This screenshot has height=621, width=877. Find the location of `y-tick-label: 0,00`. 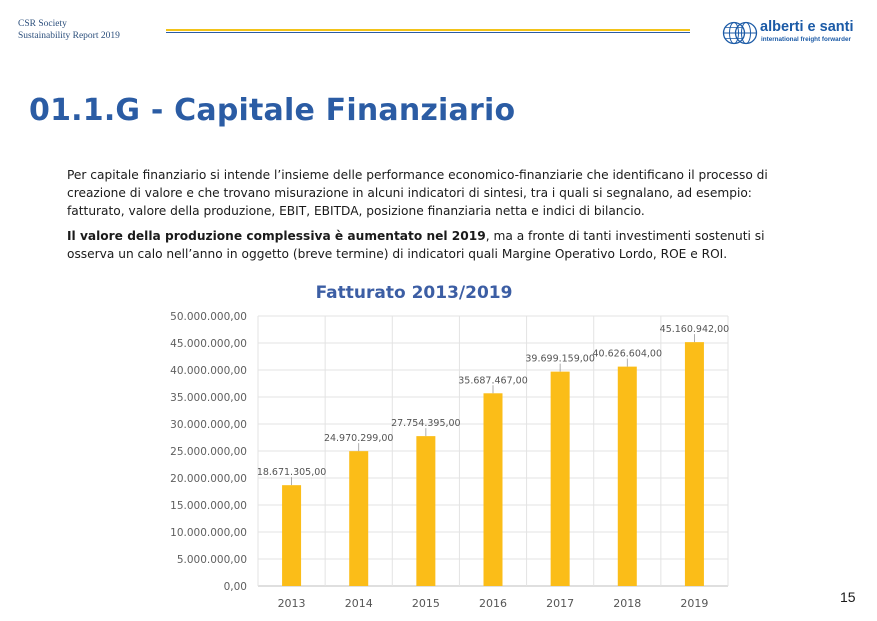

y-tick-label: 0,00 is located at coordinates (235, 587).